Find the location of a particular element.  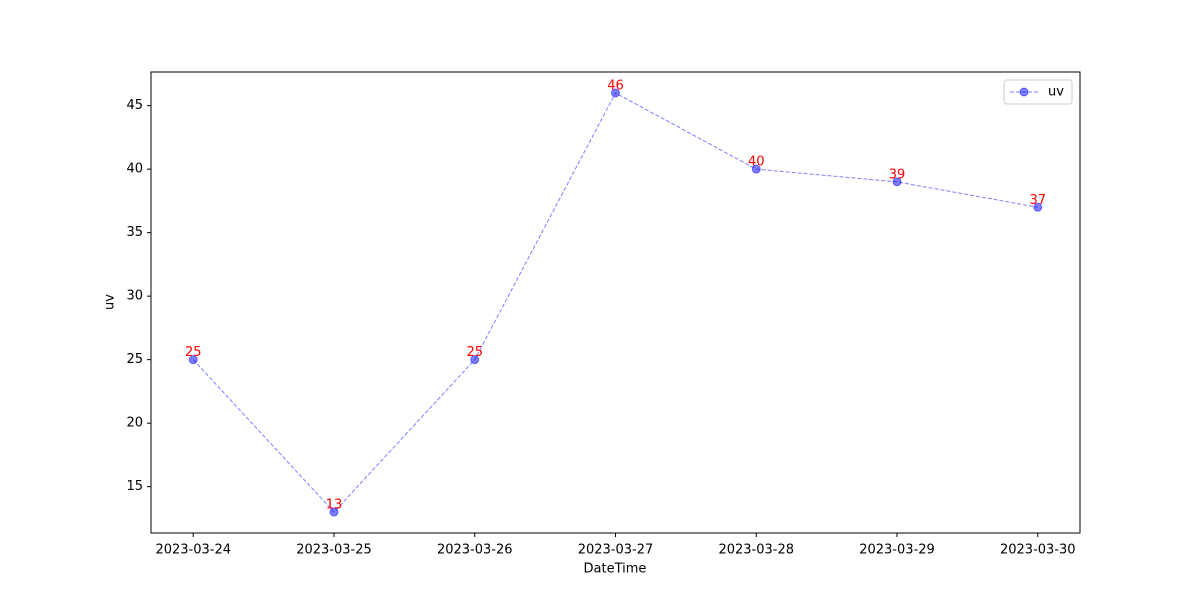

y-tick-label: 25 is located at coordinates (134, 359).